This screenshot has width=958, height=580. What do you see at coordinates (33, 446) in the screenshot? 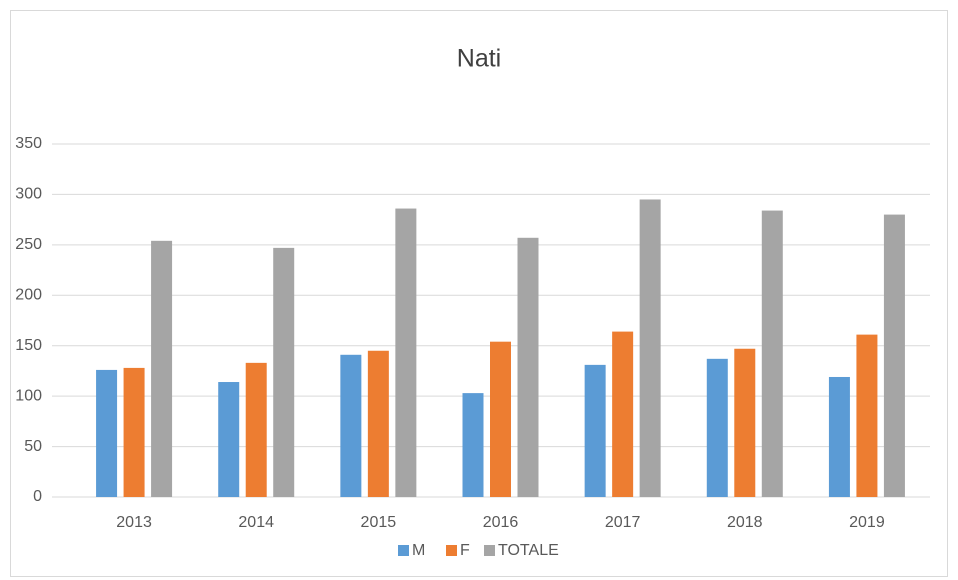
I see `y-tick-label: 50` at bounding box center [33, 446].